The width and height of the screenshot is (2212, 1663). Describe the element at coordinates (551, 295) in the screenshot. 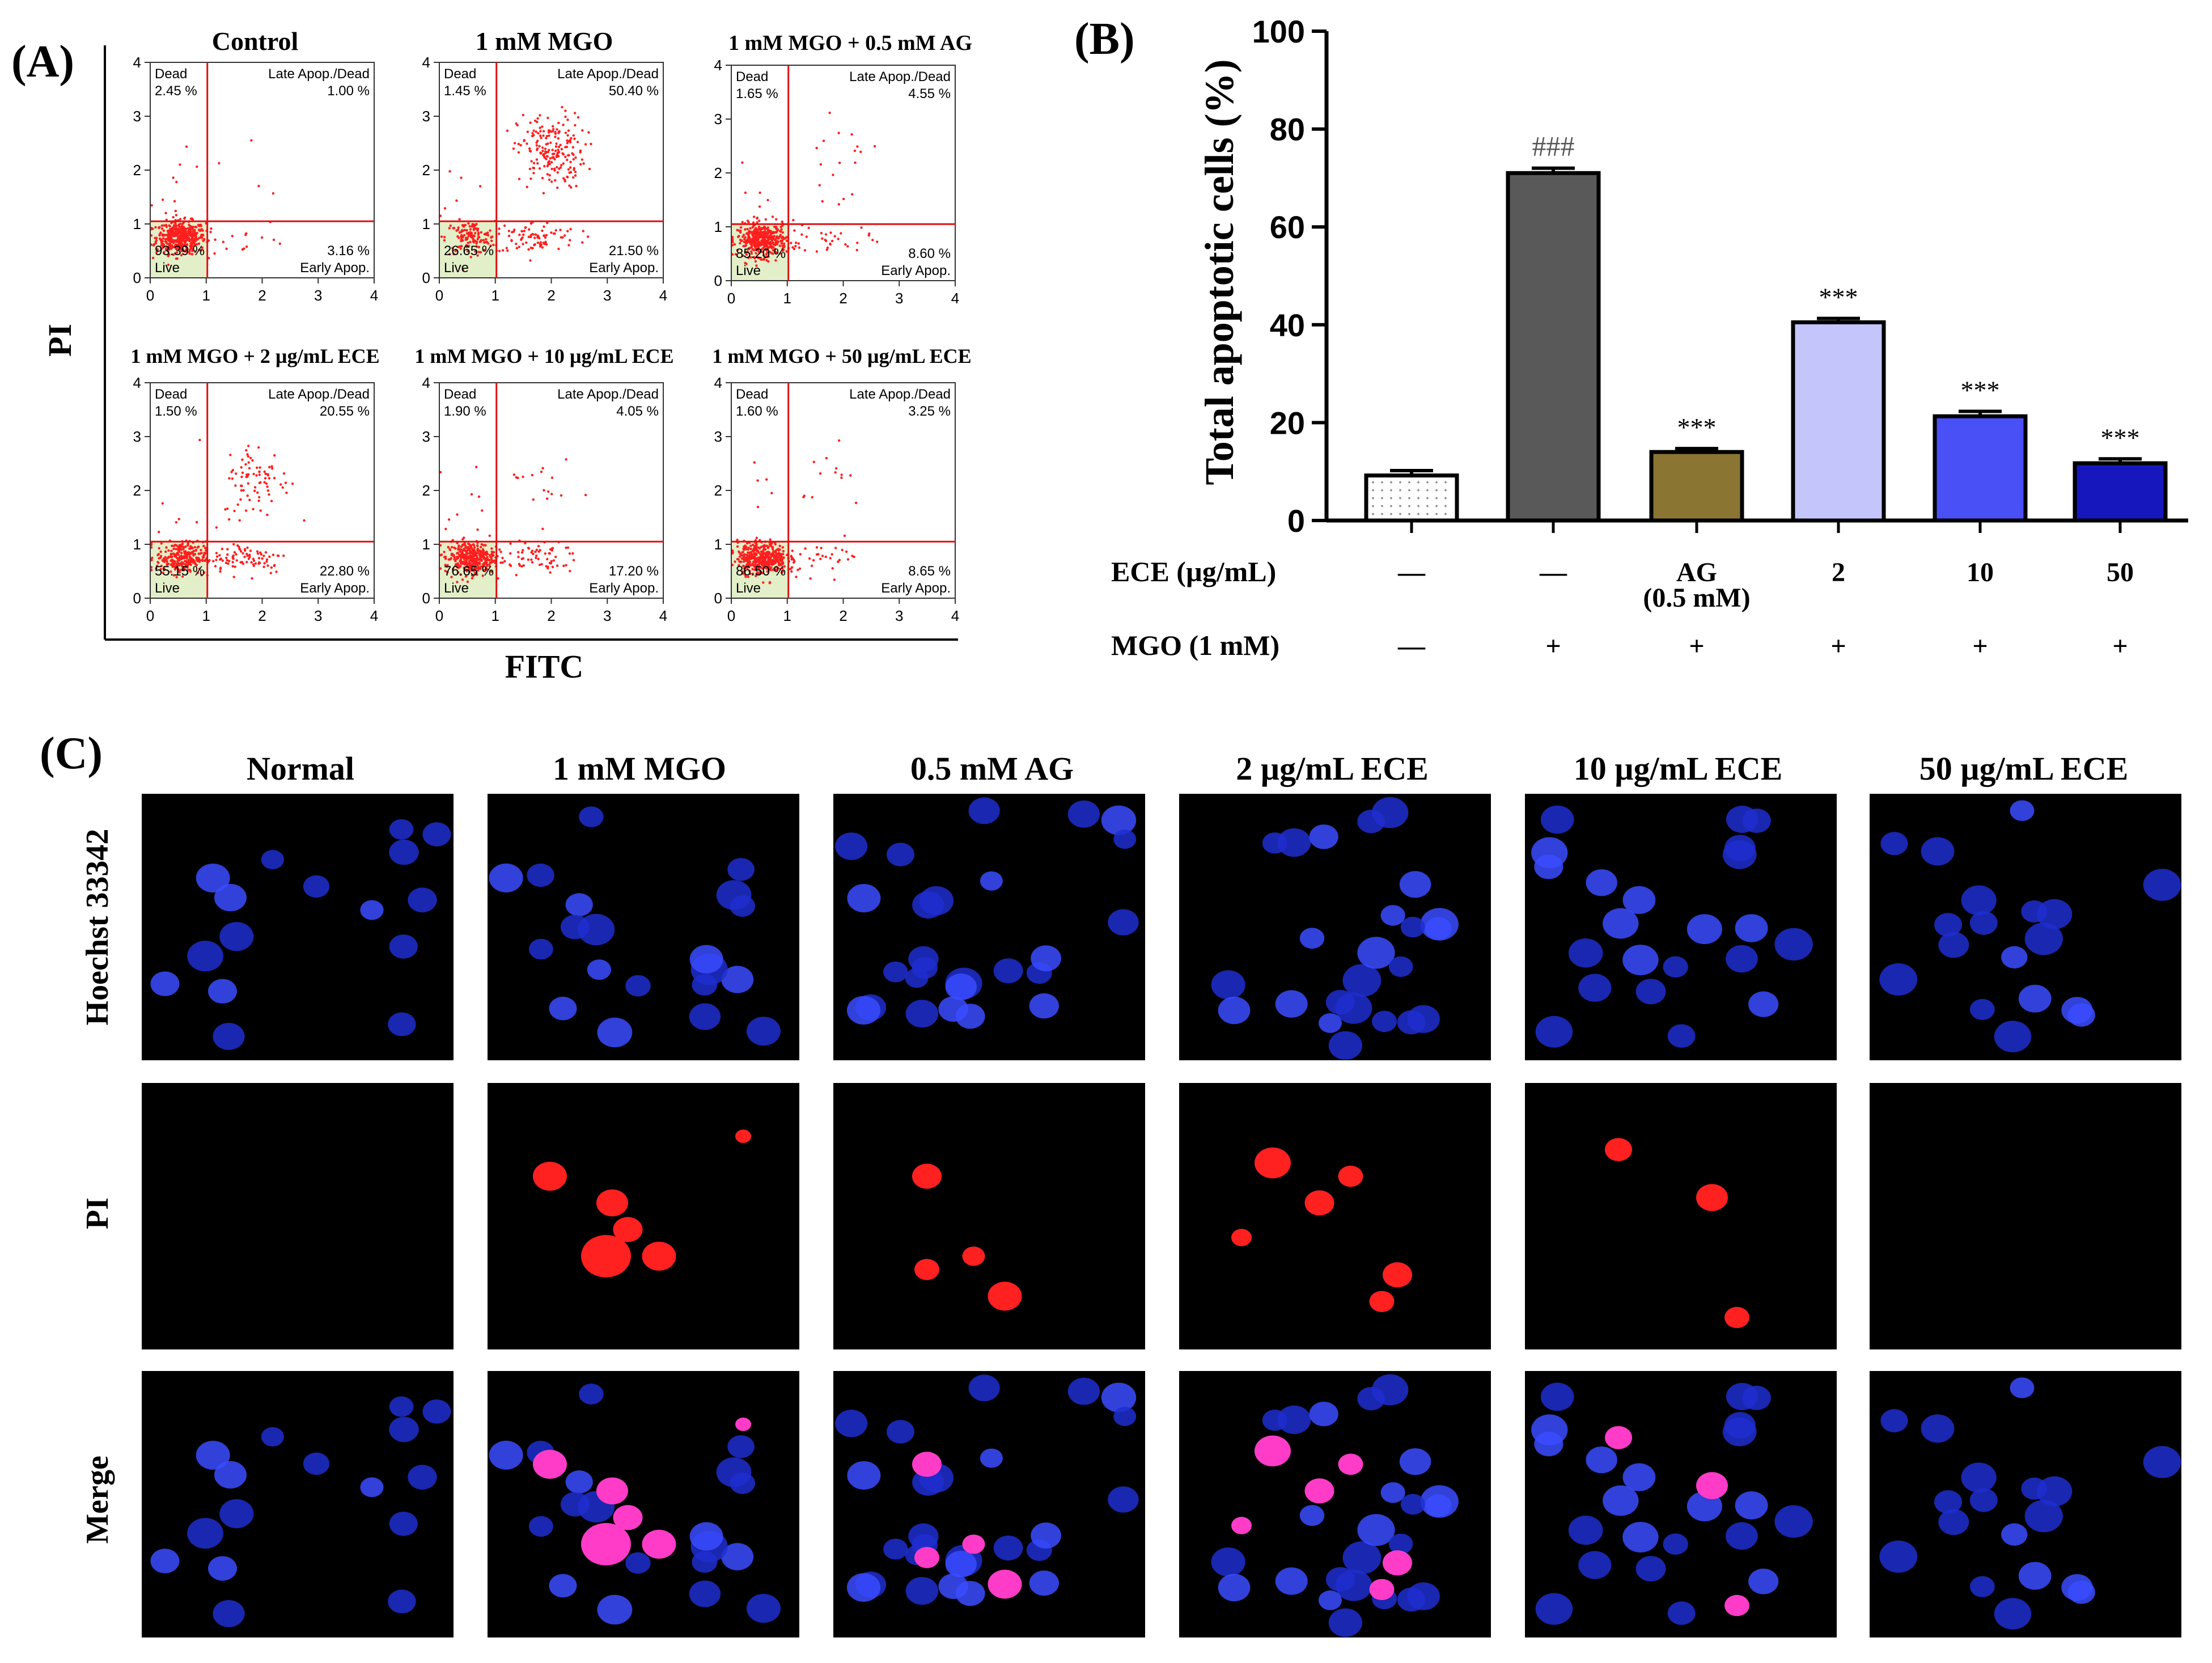

I see `x-tick-label: 2` at that location.